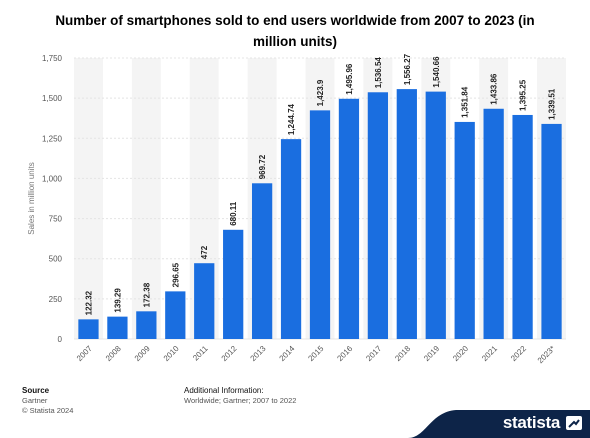  I want to click on x-tick-label: 2017, so click(373, 353).